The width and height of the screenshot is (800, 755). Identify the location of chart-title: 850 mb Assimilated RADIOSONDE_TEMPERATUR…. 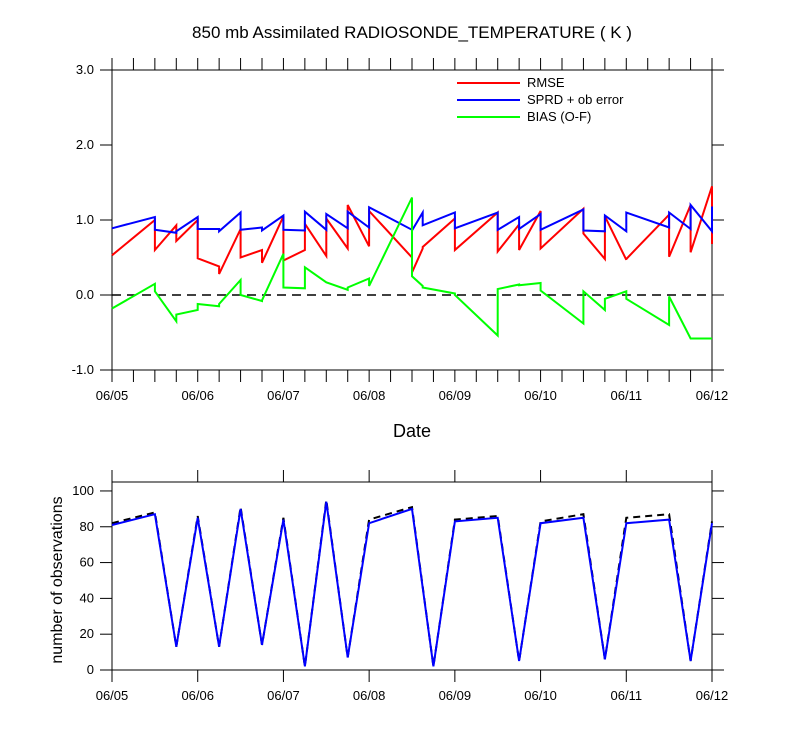
(412, 32).